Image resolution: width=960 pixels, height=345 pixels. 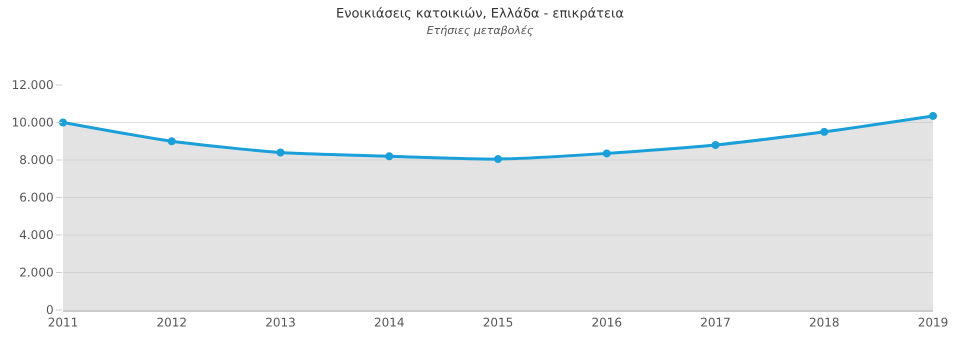 I want to click on y-tick-label: 10.000, so click(x=33, y=123).